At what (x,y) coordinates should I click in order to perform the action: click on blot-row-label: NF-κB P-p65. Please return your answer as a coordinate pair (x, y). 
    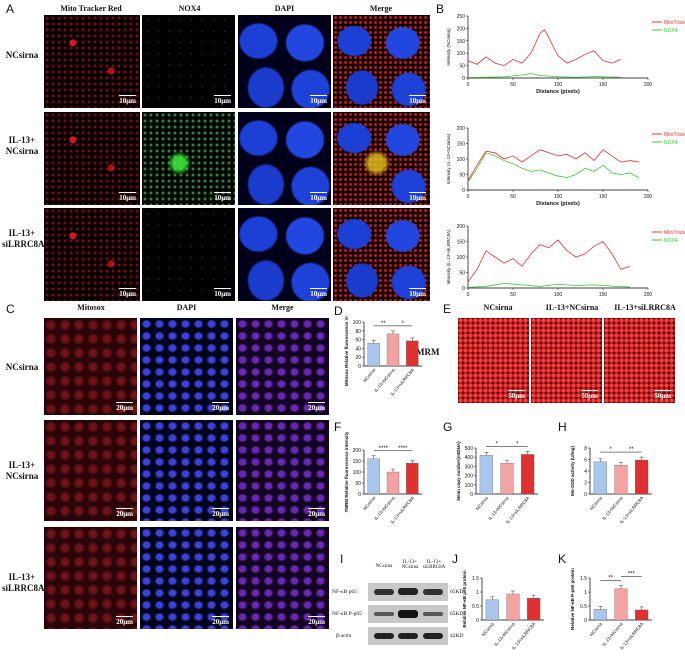
    Looking at the image, I should click on (347, 614).